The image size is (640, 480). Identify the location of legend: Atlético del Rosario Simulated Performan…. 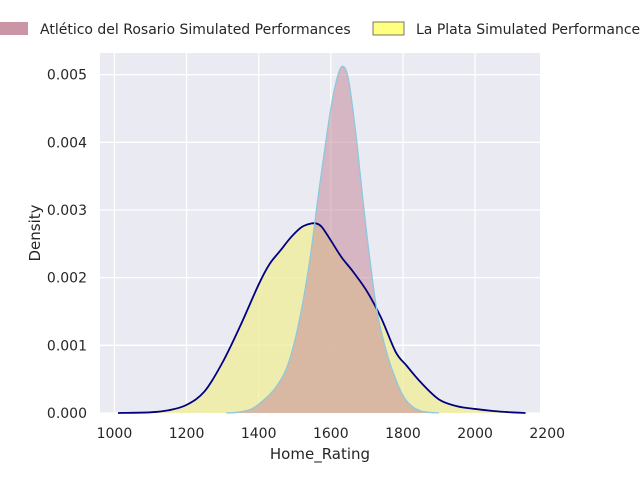
(320, 29).